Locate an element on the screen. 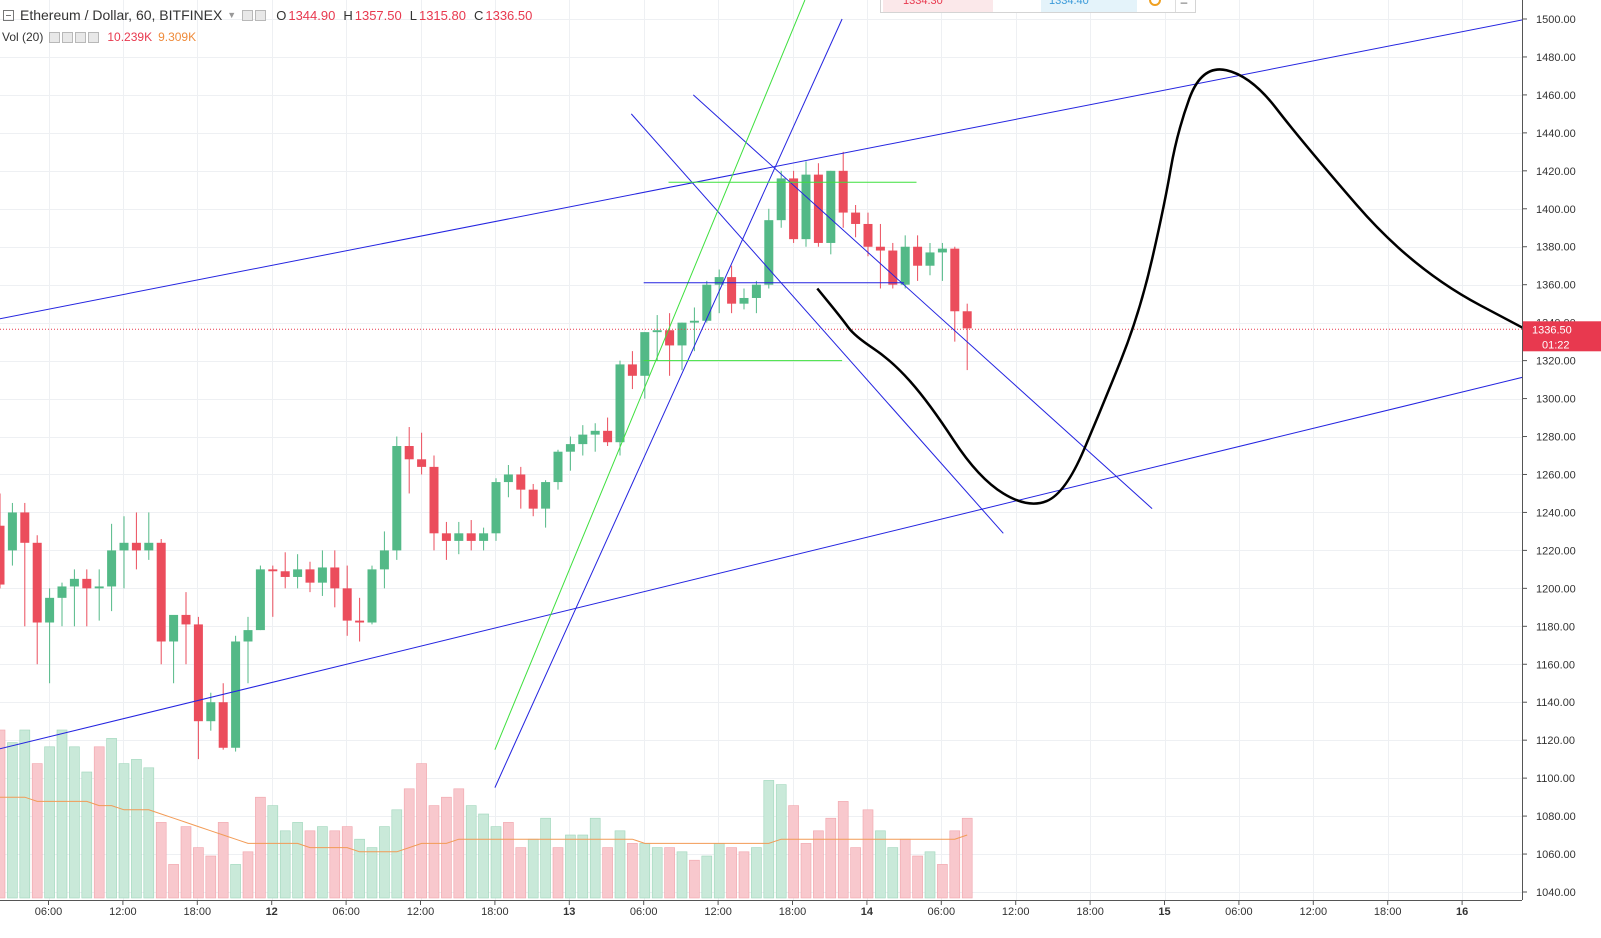 Image resolution: width=1601 pixels, height=938 pixels. time-tick-label: 15 is located at coordinates (1164, 912).